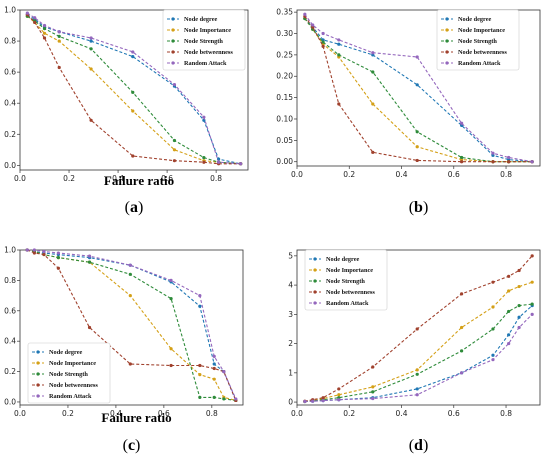  Describe the element at coordinates (479, 63) in the screenshot. I see `legend-entry: Random Attack` at that location.